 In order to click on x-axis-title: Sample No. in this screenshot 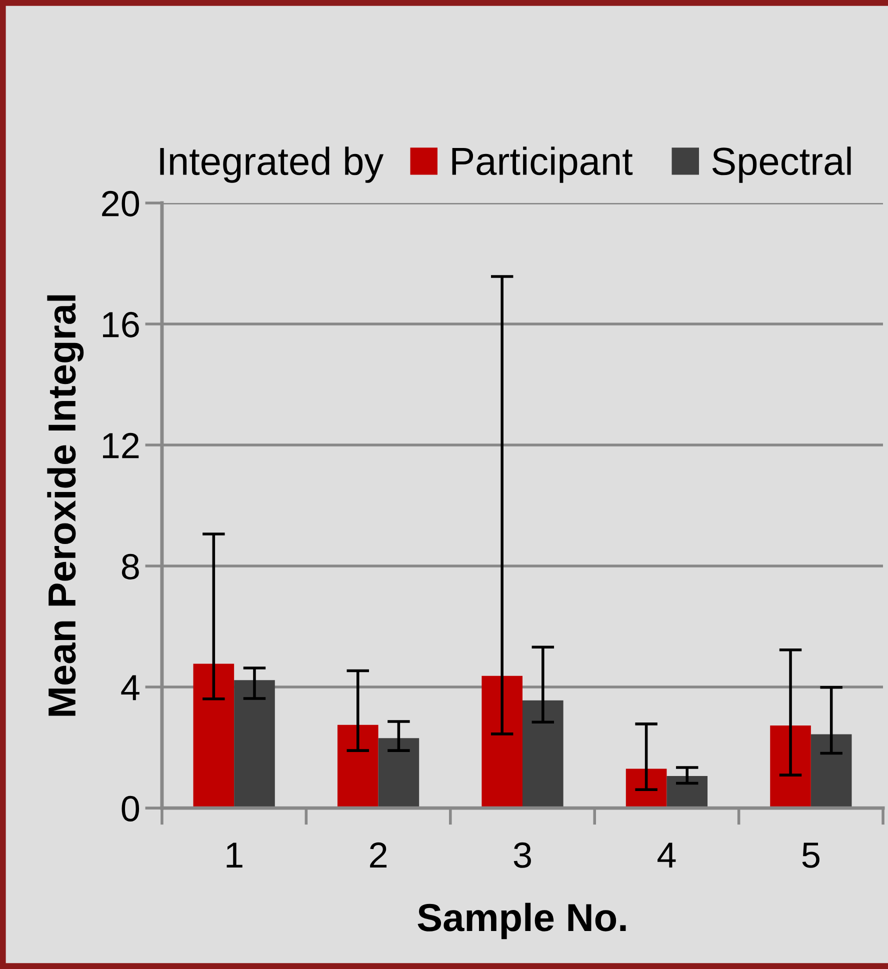, I will do `click(522, 921)`.